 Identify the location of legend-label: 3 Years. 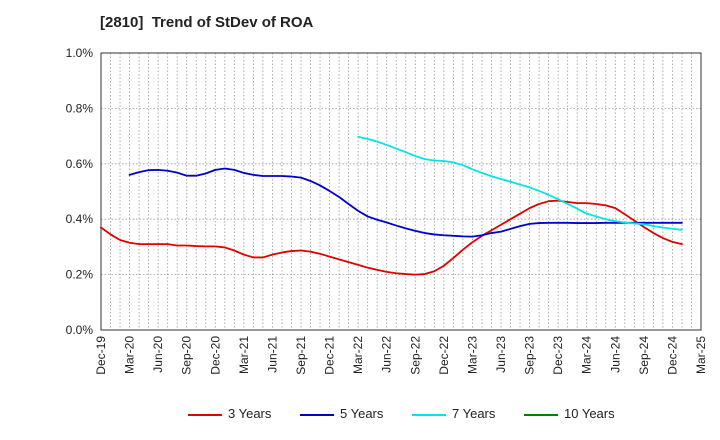
(250, 413).